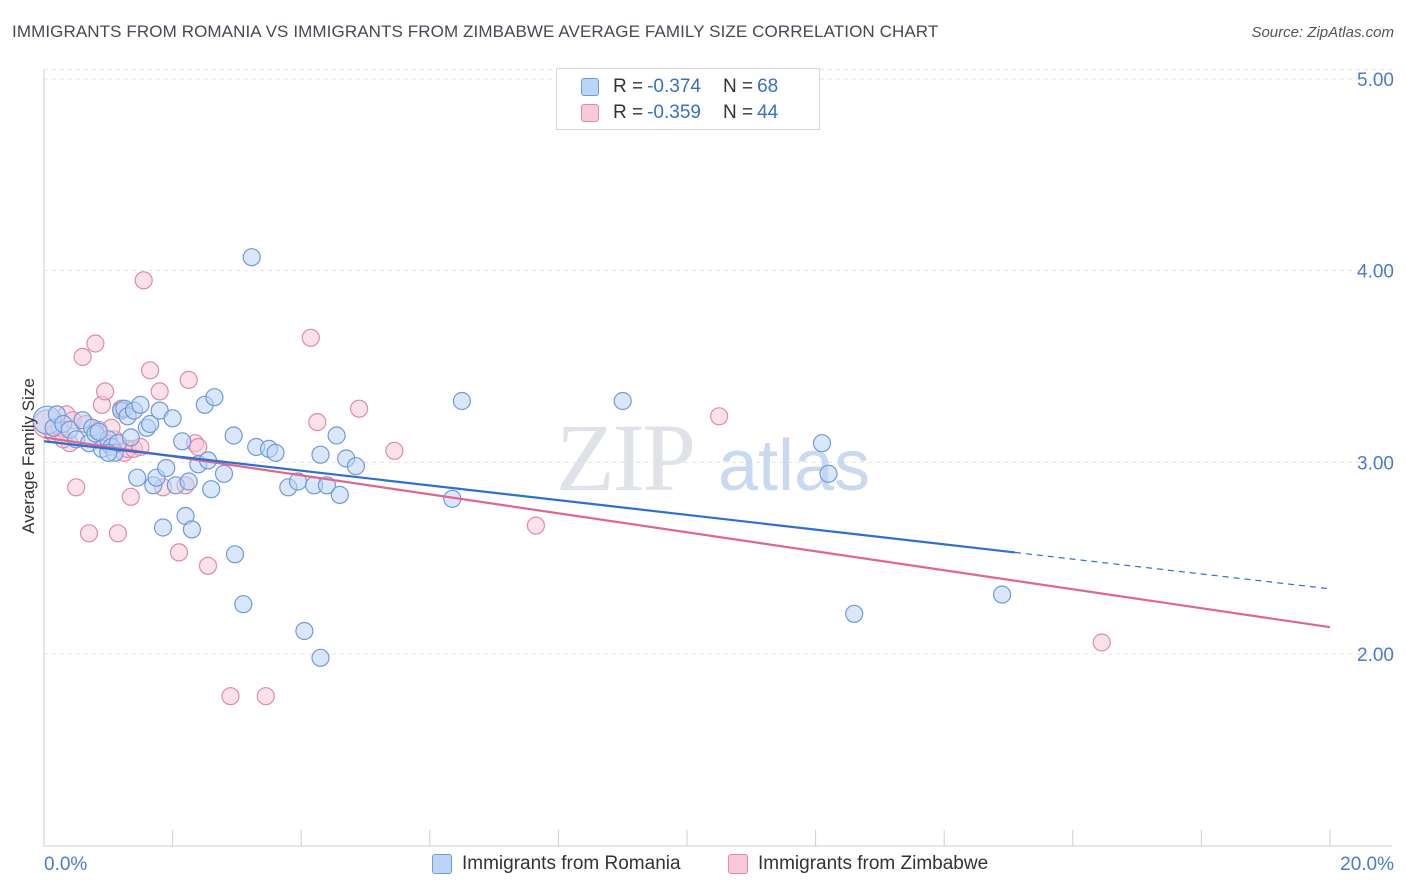  Describe the element at coordinates (590, 87) in the screenshot. I see `romania-swatch` at that location.